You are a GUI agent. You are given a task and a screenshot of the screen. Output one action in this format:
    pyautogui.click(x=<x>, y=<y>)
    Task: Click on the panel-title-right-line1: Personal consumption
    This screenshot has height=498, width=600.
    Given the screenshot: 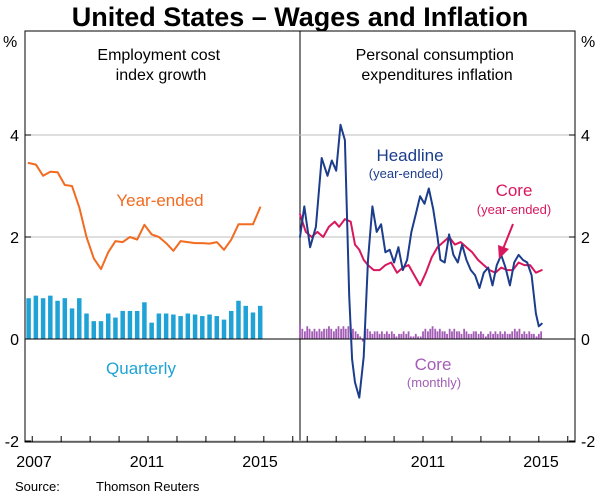 What is the action you would take?
    pyautogui.click(x=435, y=55)
    